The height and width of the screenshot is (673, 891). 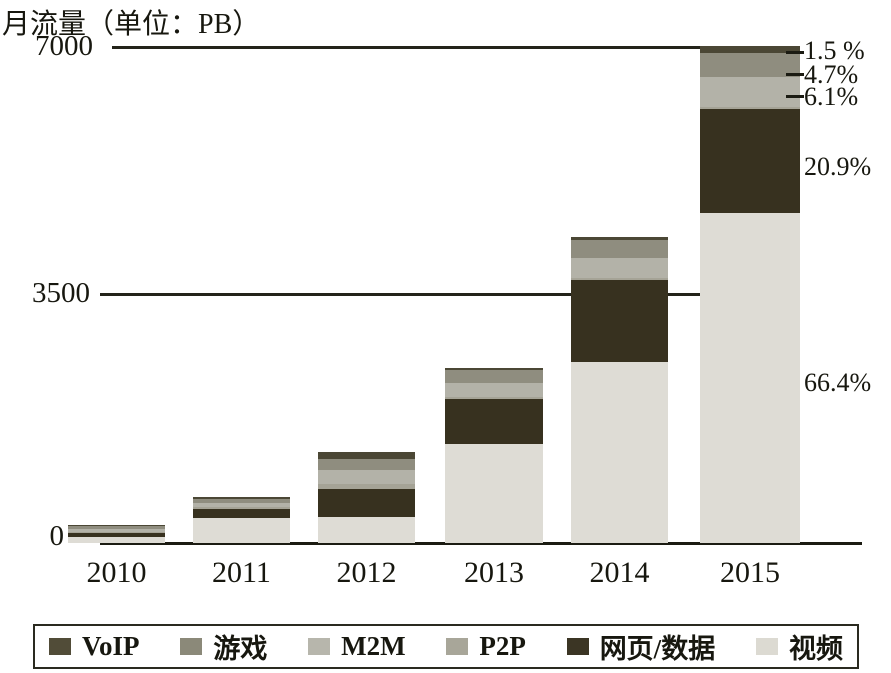 I want to click on pct-label-games: 4.7%, so click(x=831, y=74).